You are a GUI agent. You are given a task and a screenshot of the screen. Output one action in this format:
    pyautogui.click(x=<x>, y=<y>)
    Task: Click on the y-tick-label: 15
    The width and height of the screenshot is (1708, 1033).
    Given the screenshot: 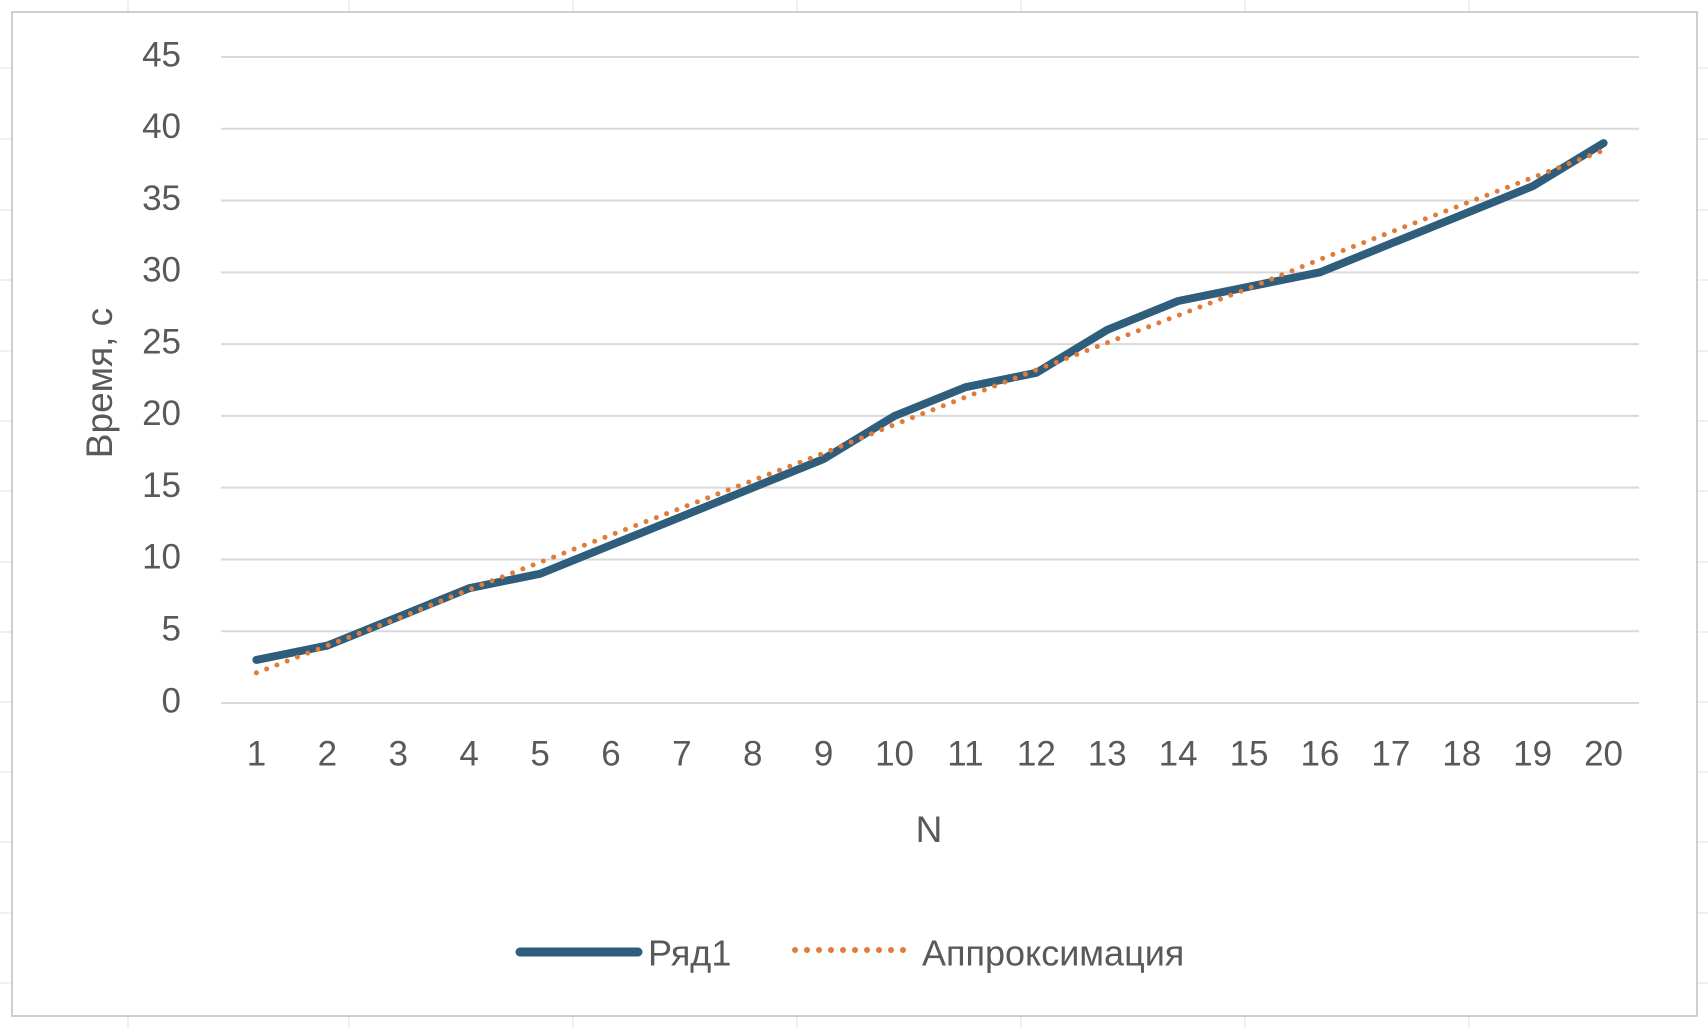 What is the action you would take?
    pyautogui.click(x=161, y=485)
    